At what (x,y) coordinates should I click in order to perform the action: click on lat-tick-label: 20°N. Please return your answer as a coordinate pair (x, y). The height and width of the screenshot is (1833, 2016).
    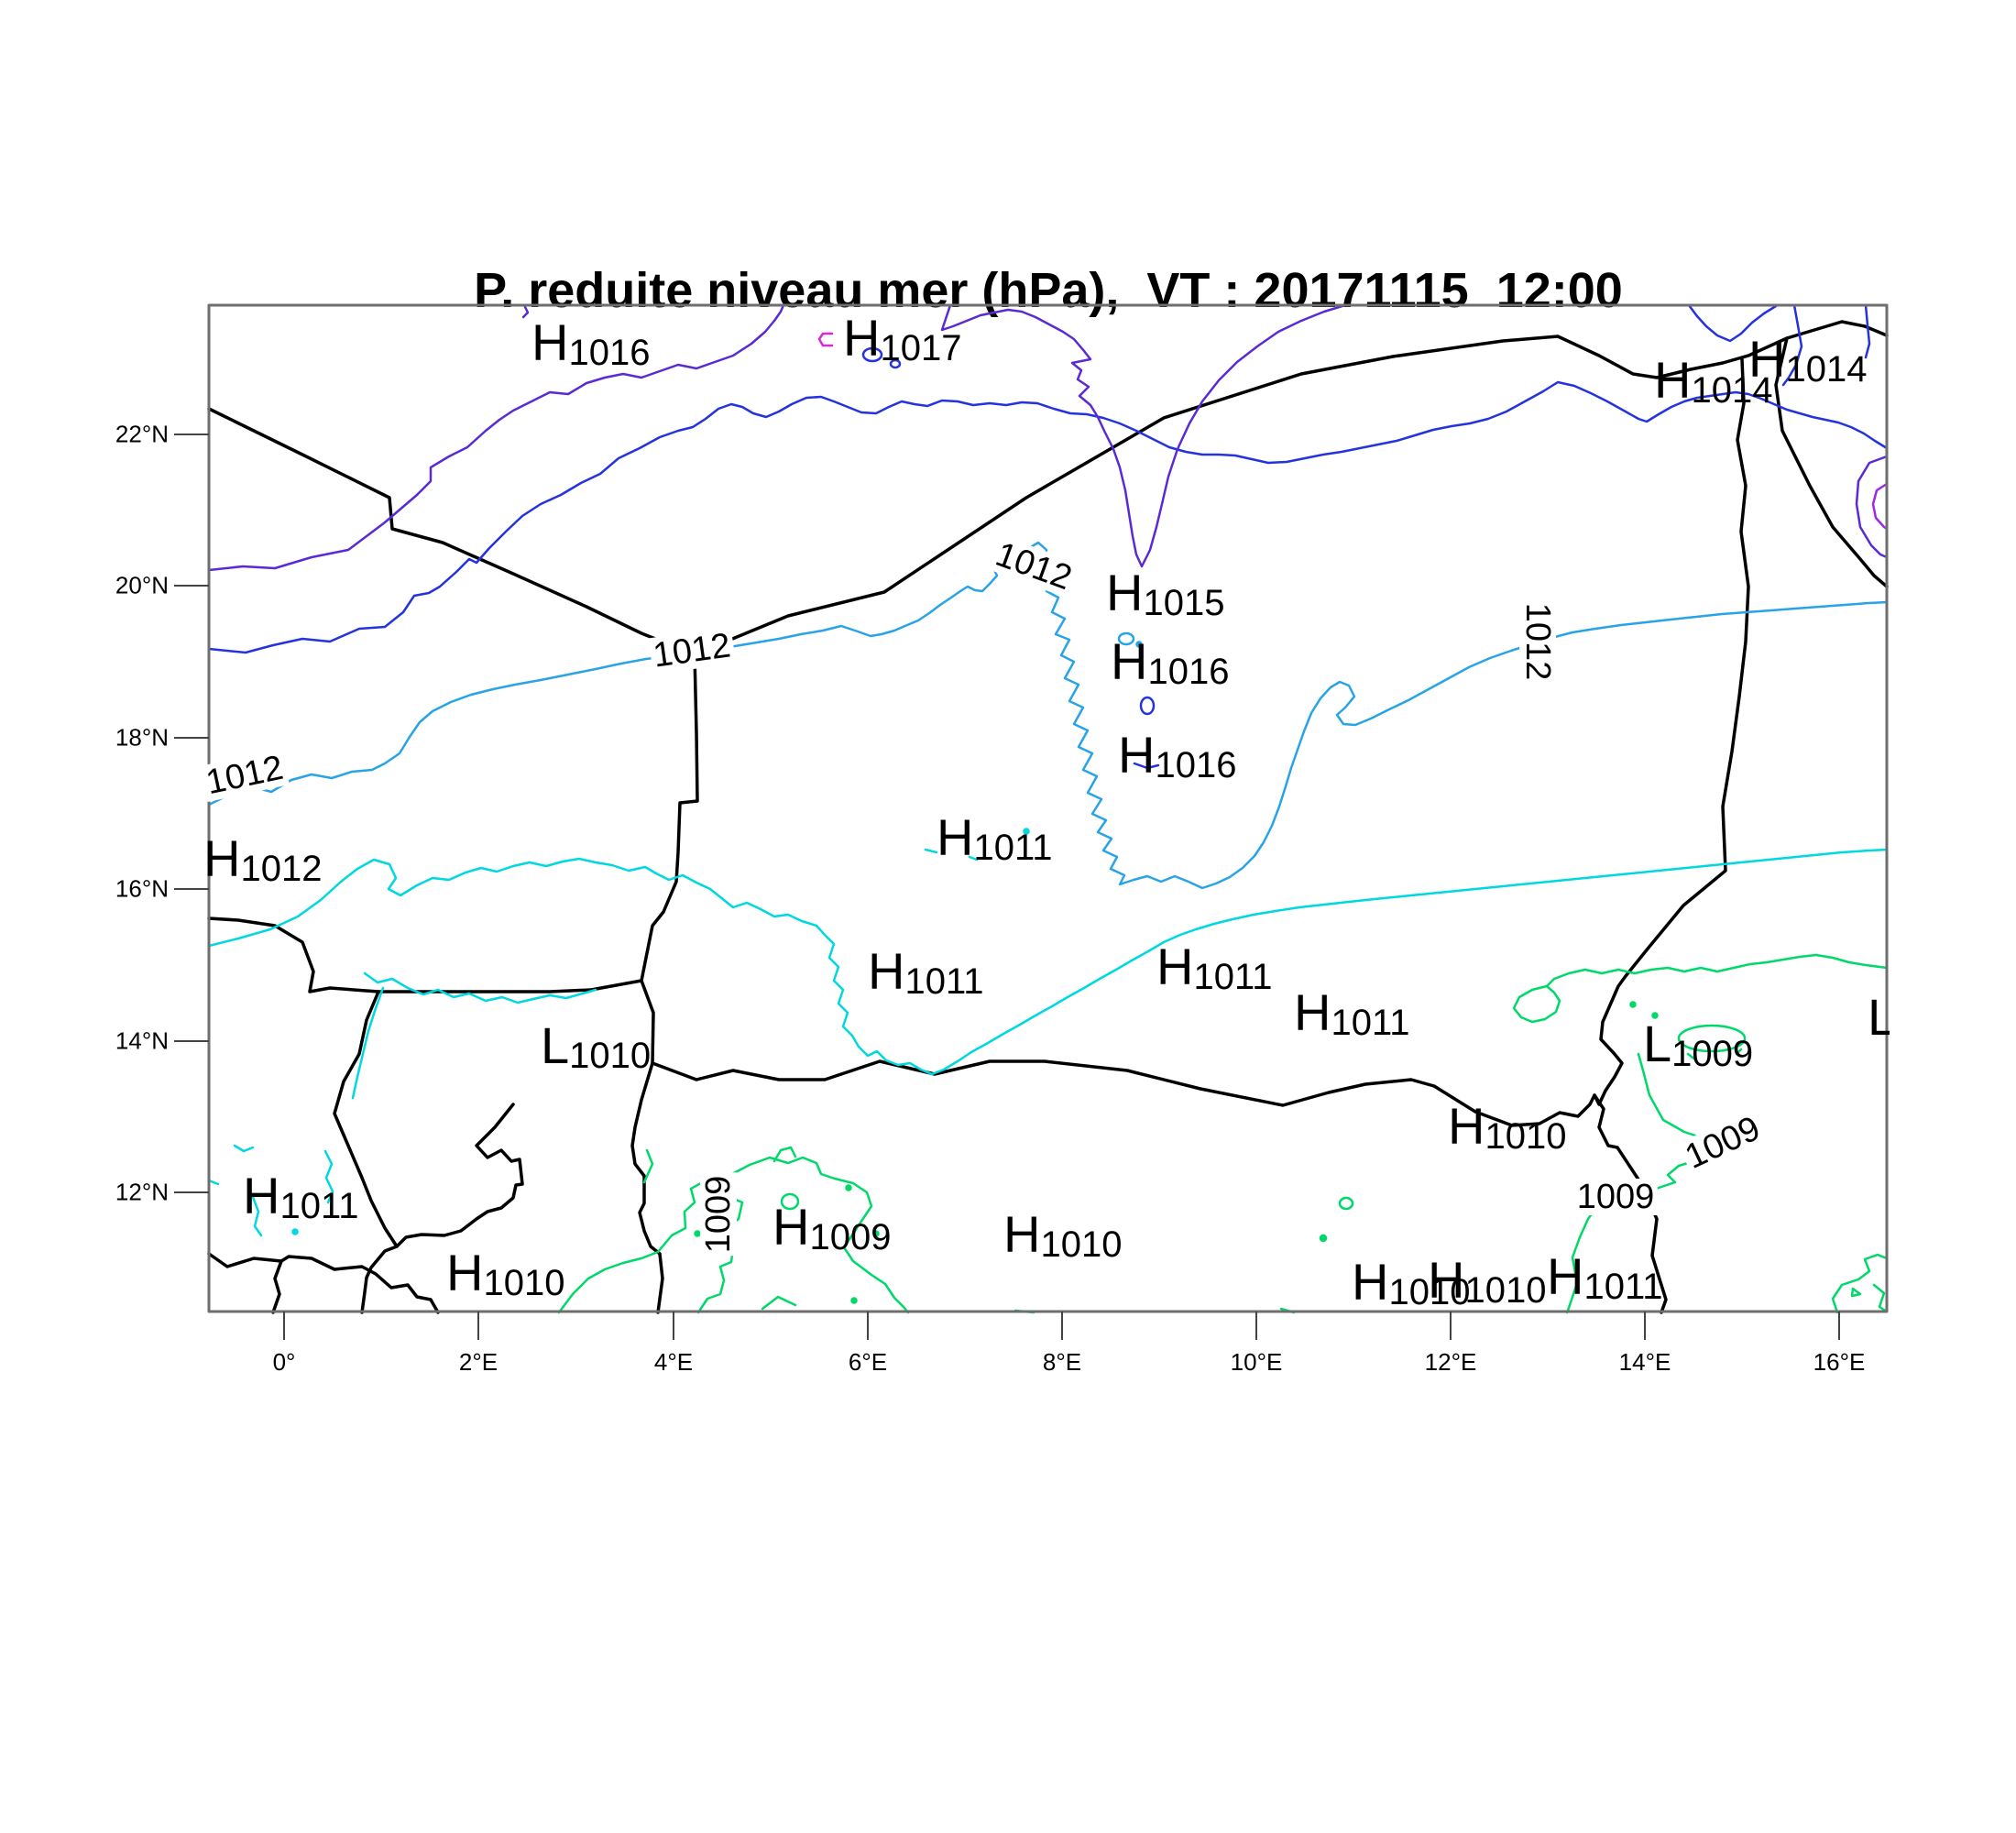
    Looking at the image, I should click on (142, 585).